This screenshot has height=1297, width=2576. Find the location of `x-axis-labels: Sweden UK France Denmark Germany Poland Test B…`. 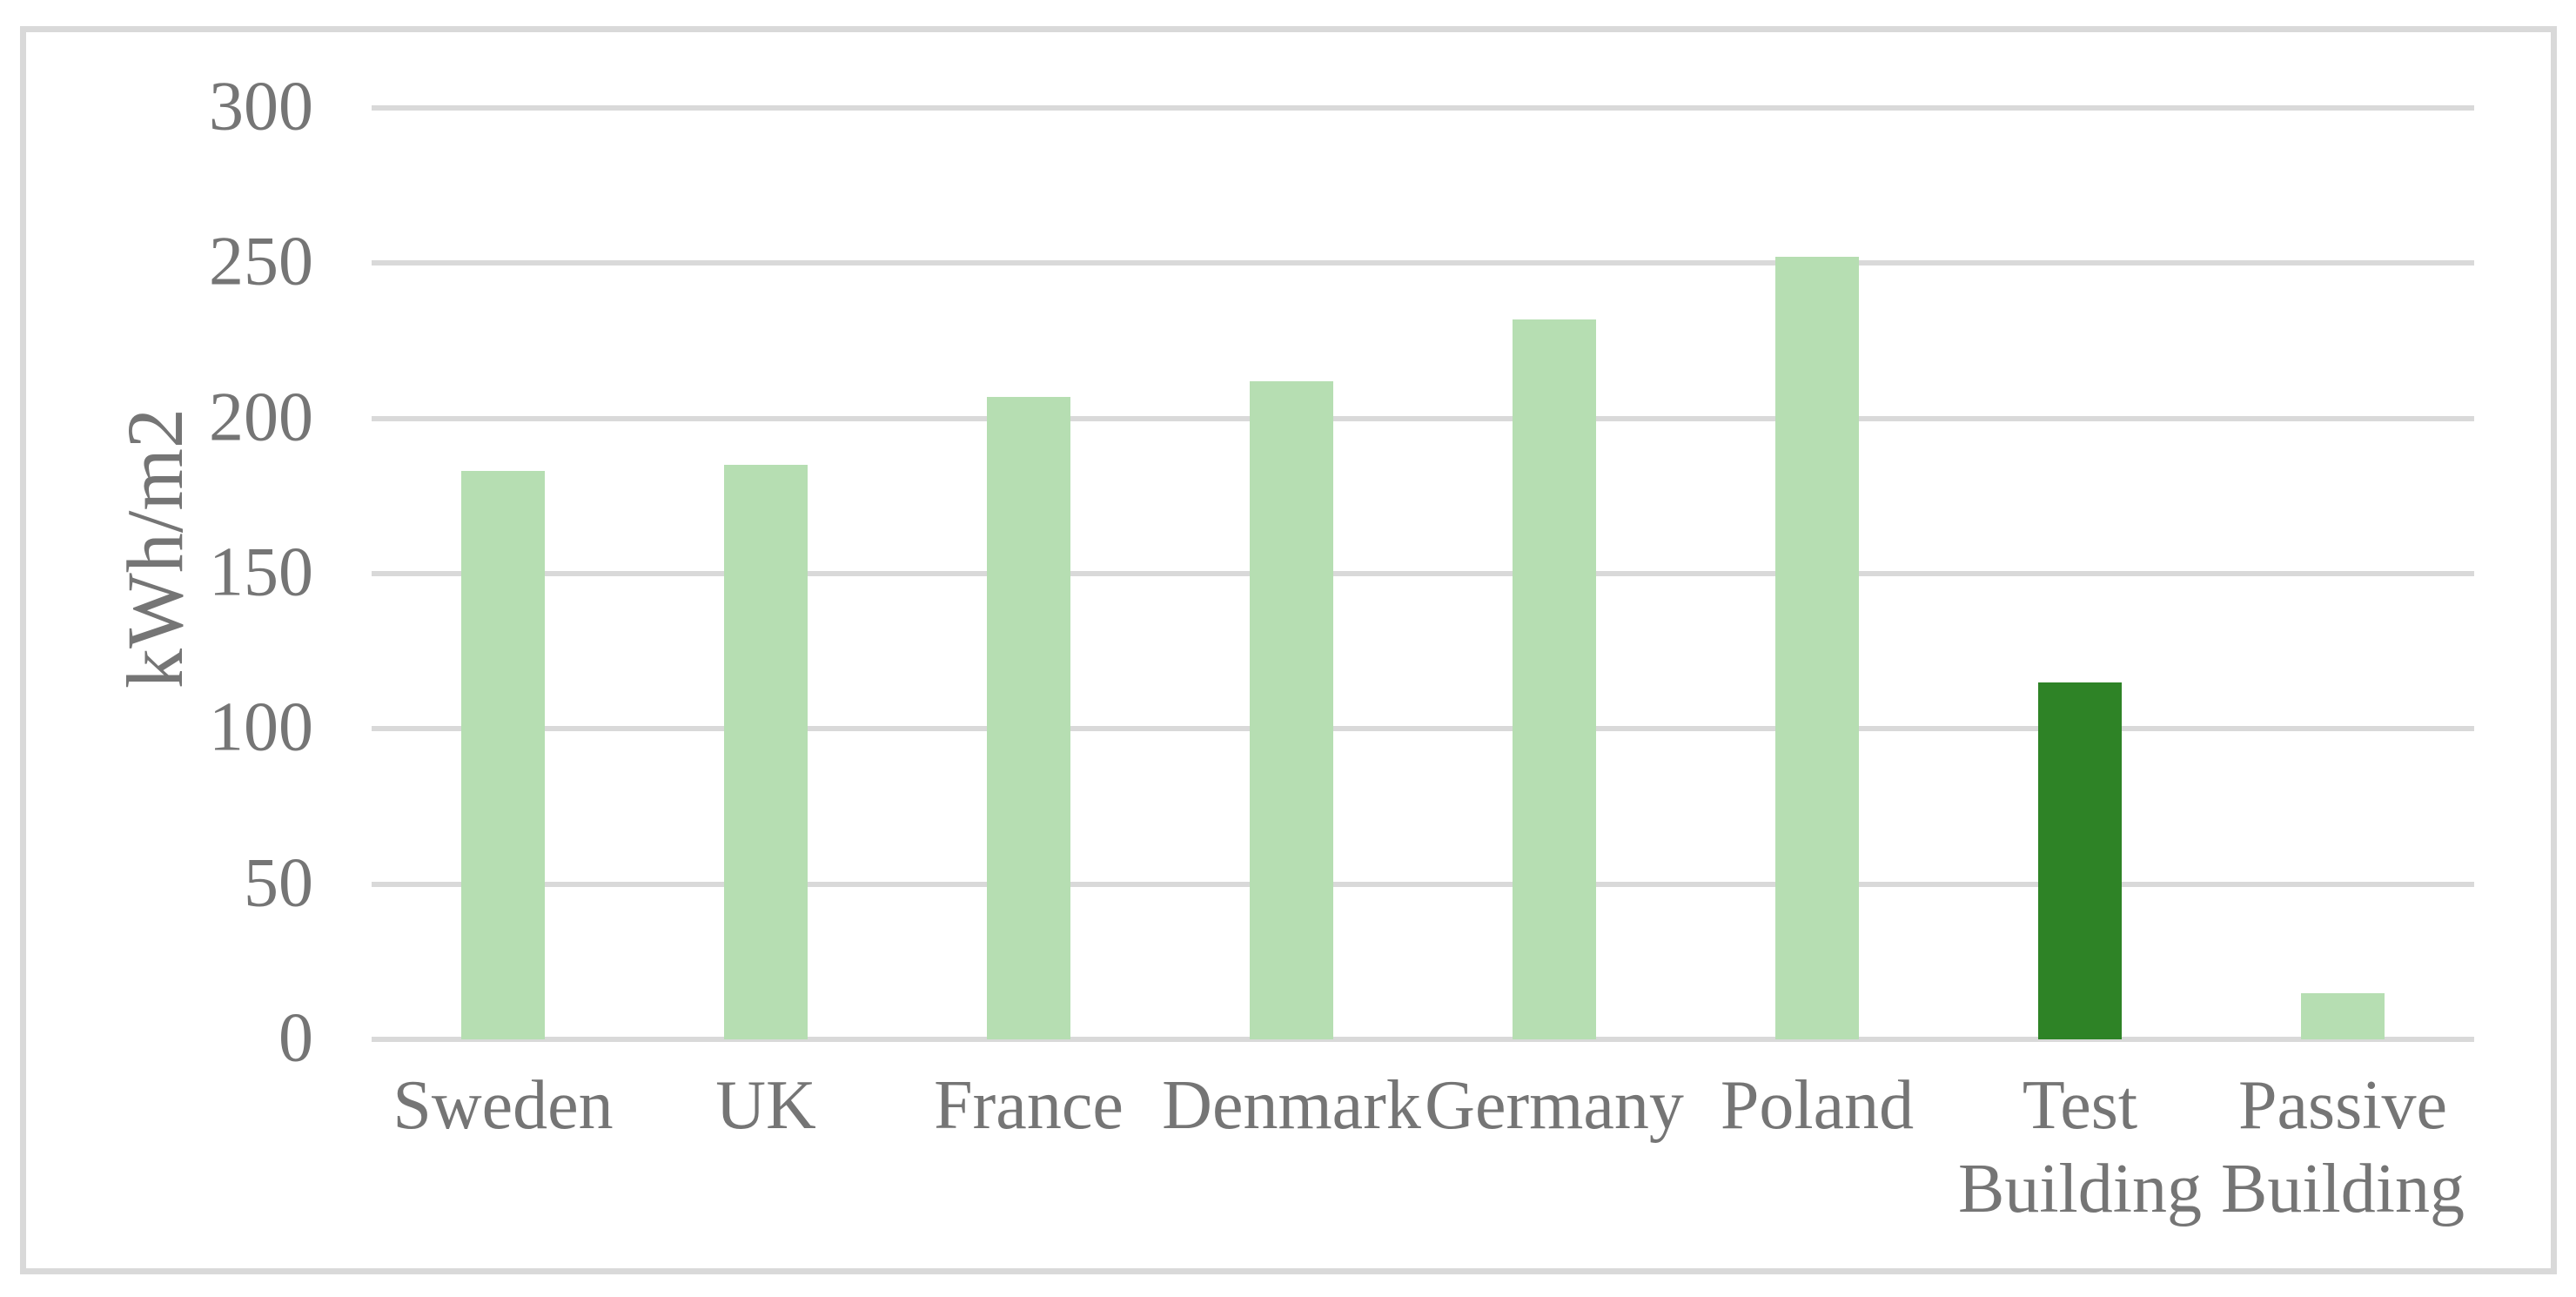

x-axis-labels: Sweden UK France Denmark Germany Poland Test B… is located at coordinates (1423, 1147).